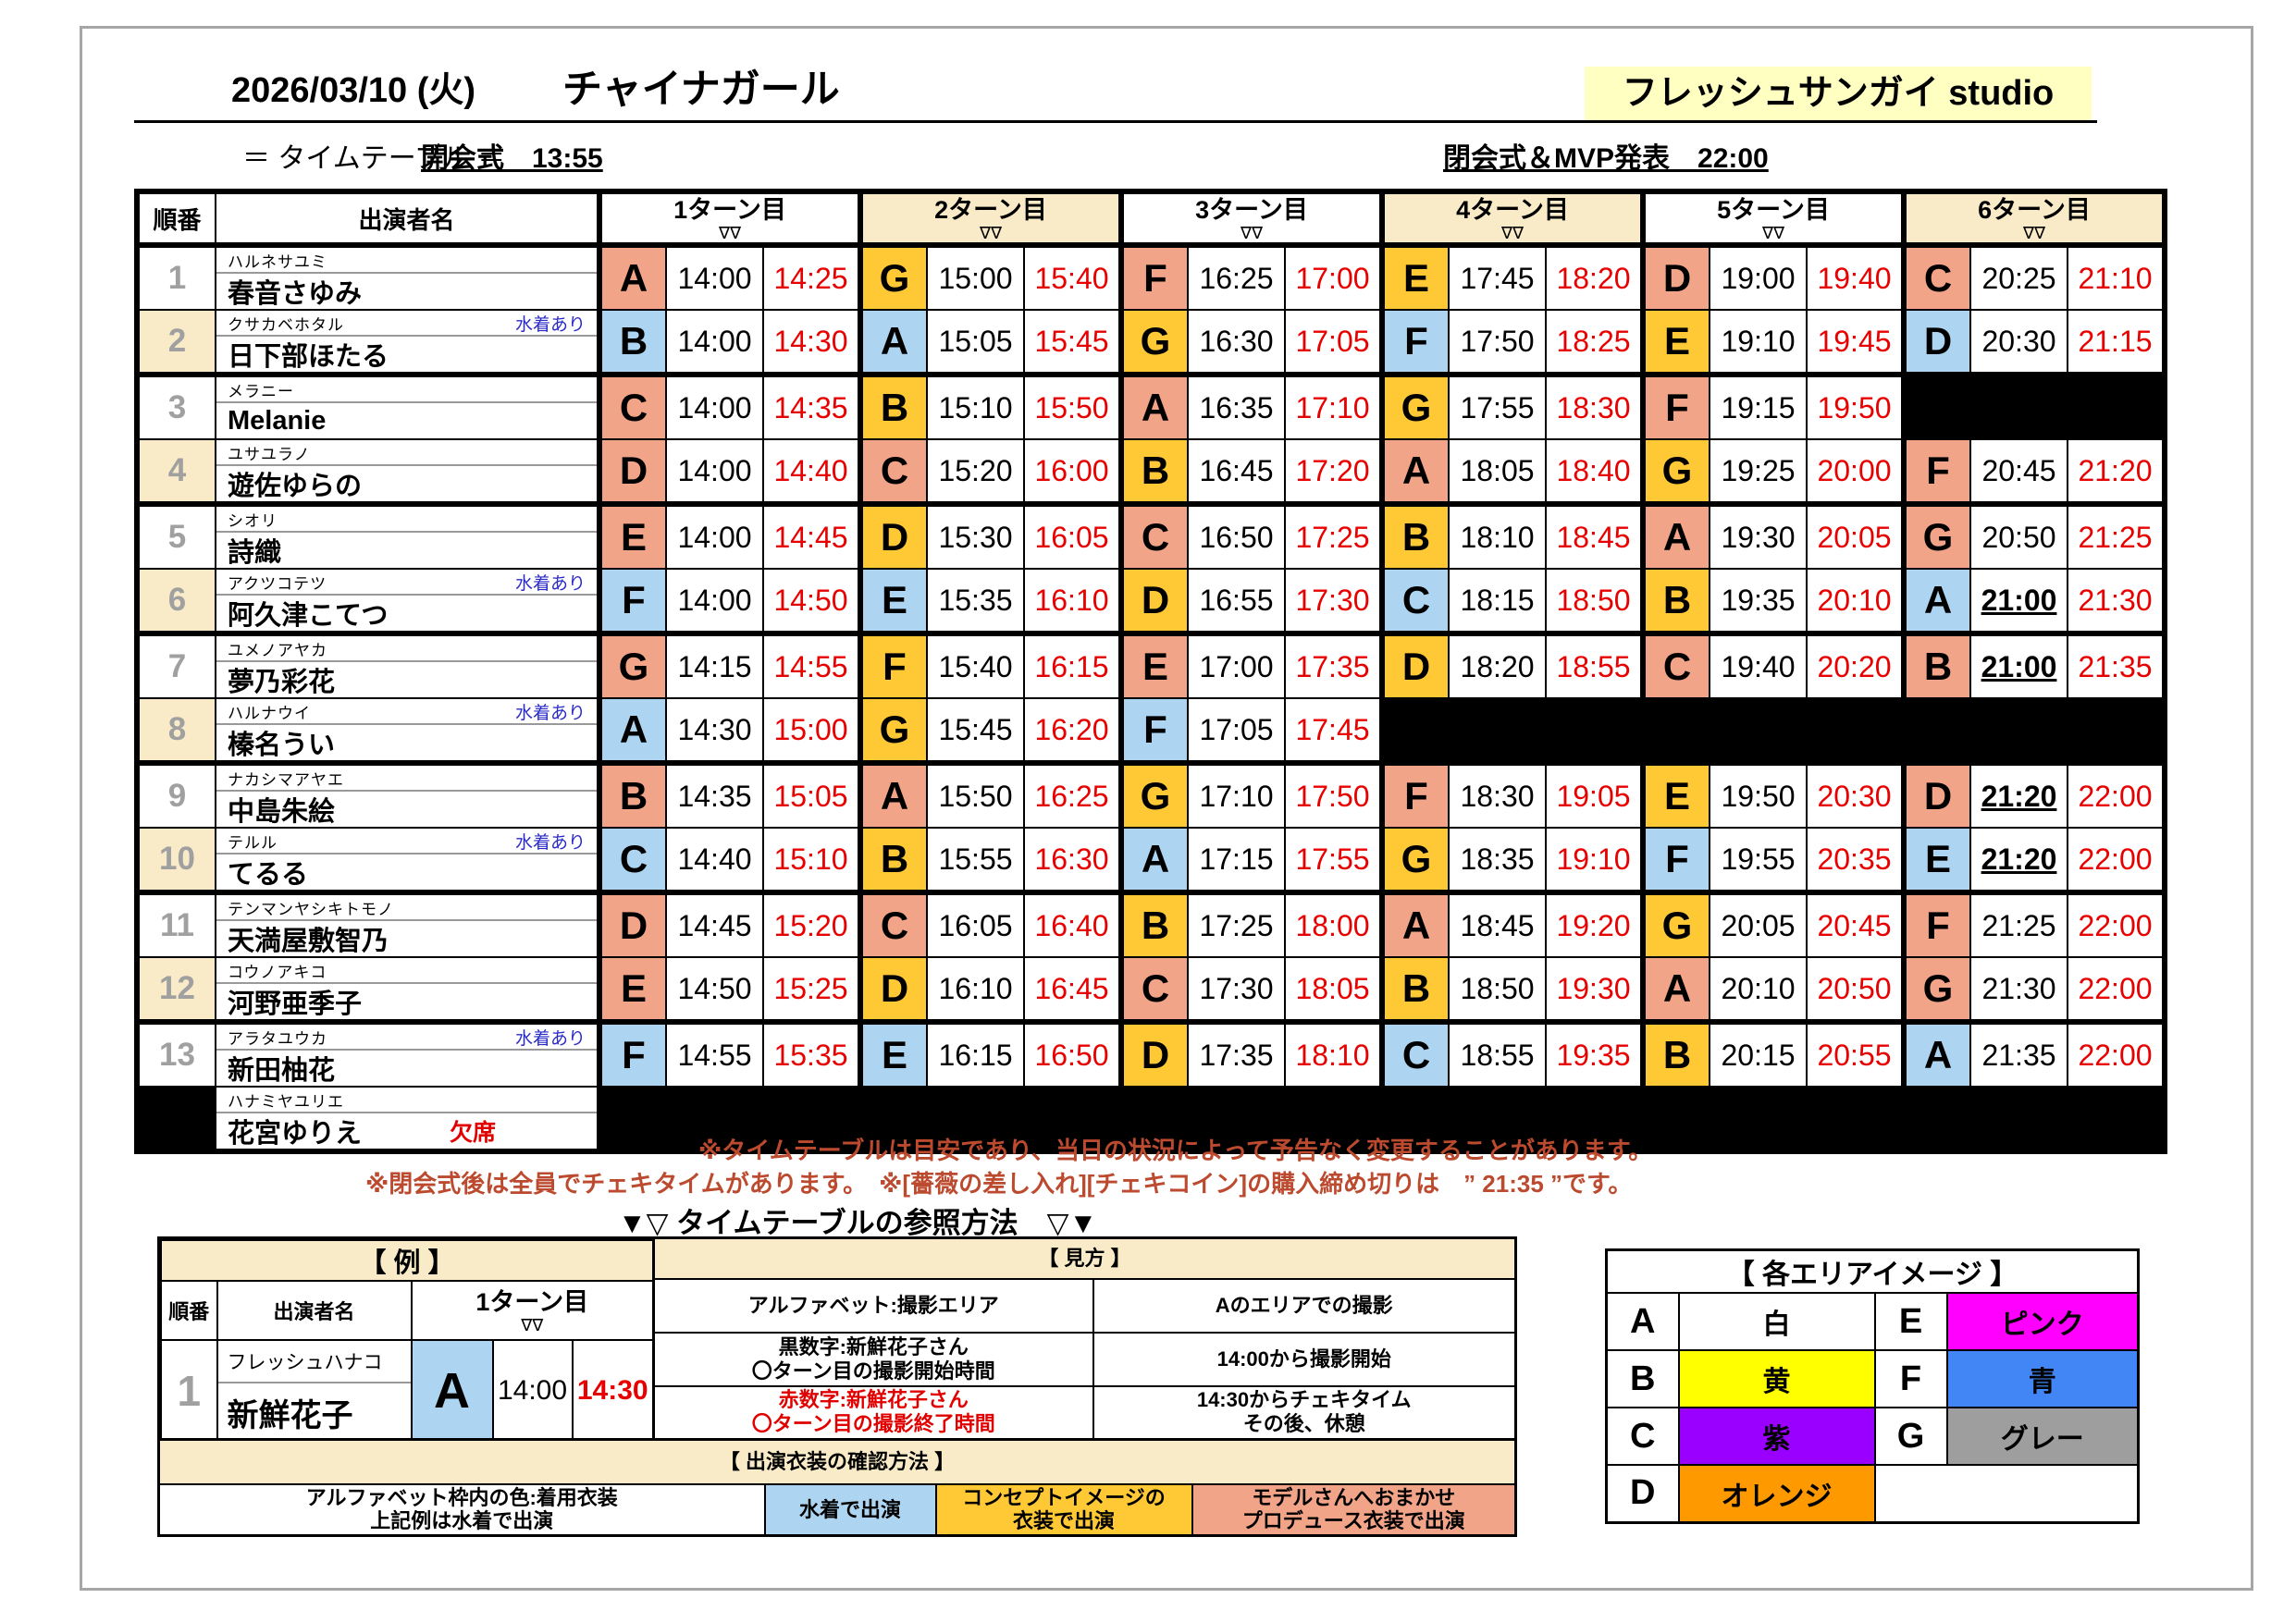  Describe the element at coordinates (1856, 666) in the screenshot. I see `end-time: 20:20` at that location.